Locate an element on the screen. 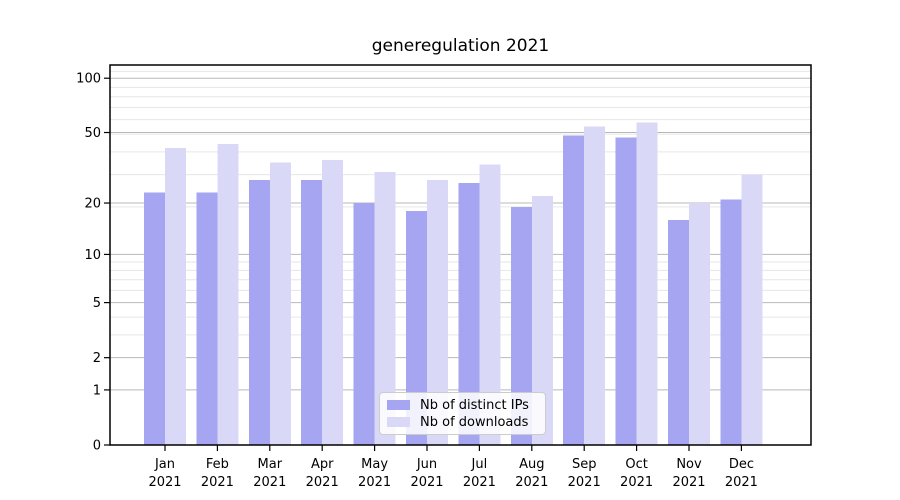 Image resolution: width=900 pixels, height=500 pixels. y-tick-label: 20 is located at coordinates (92, 204).